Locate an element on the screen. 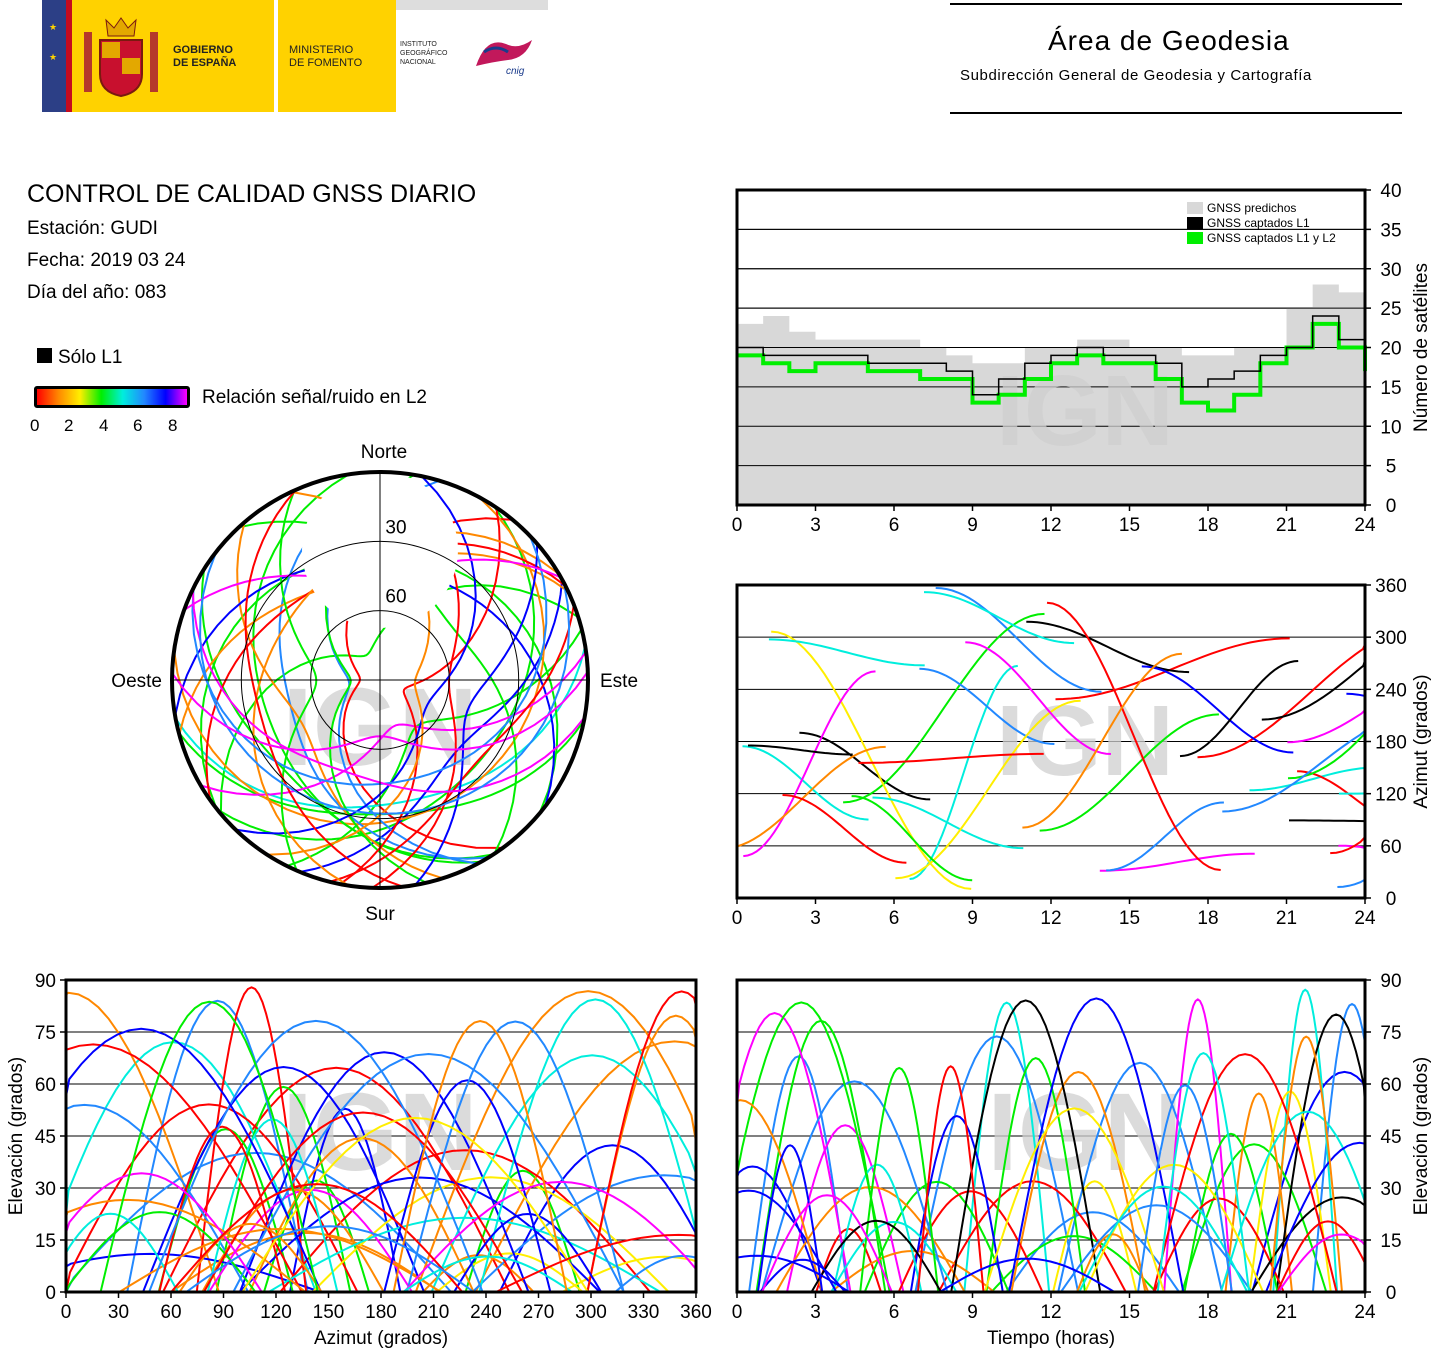  azimuth-watermark: IGN is located at coordinates (1085, 741).